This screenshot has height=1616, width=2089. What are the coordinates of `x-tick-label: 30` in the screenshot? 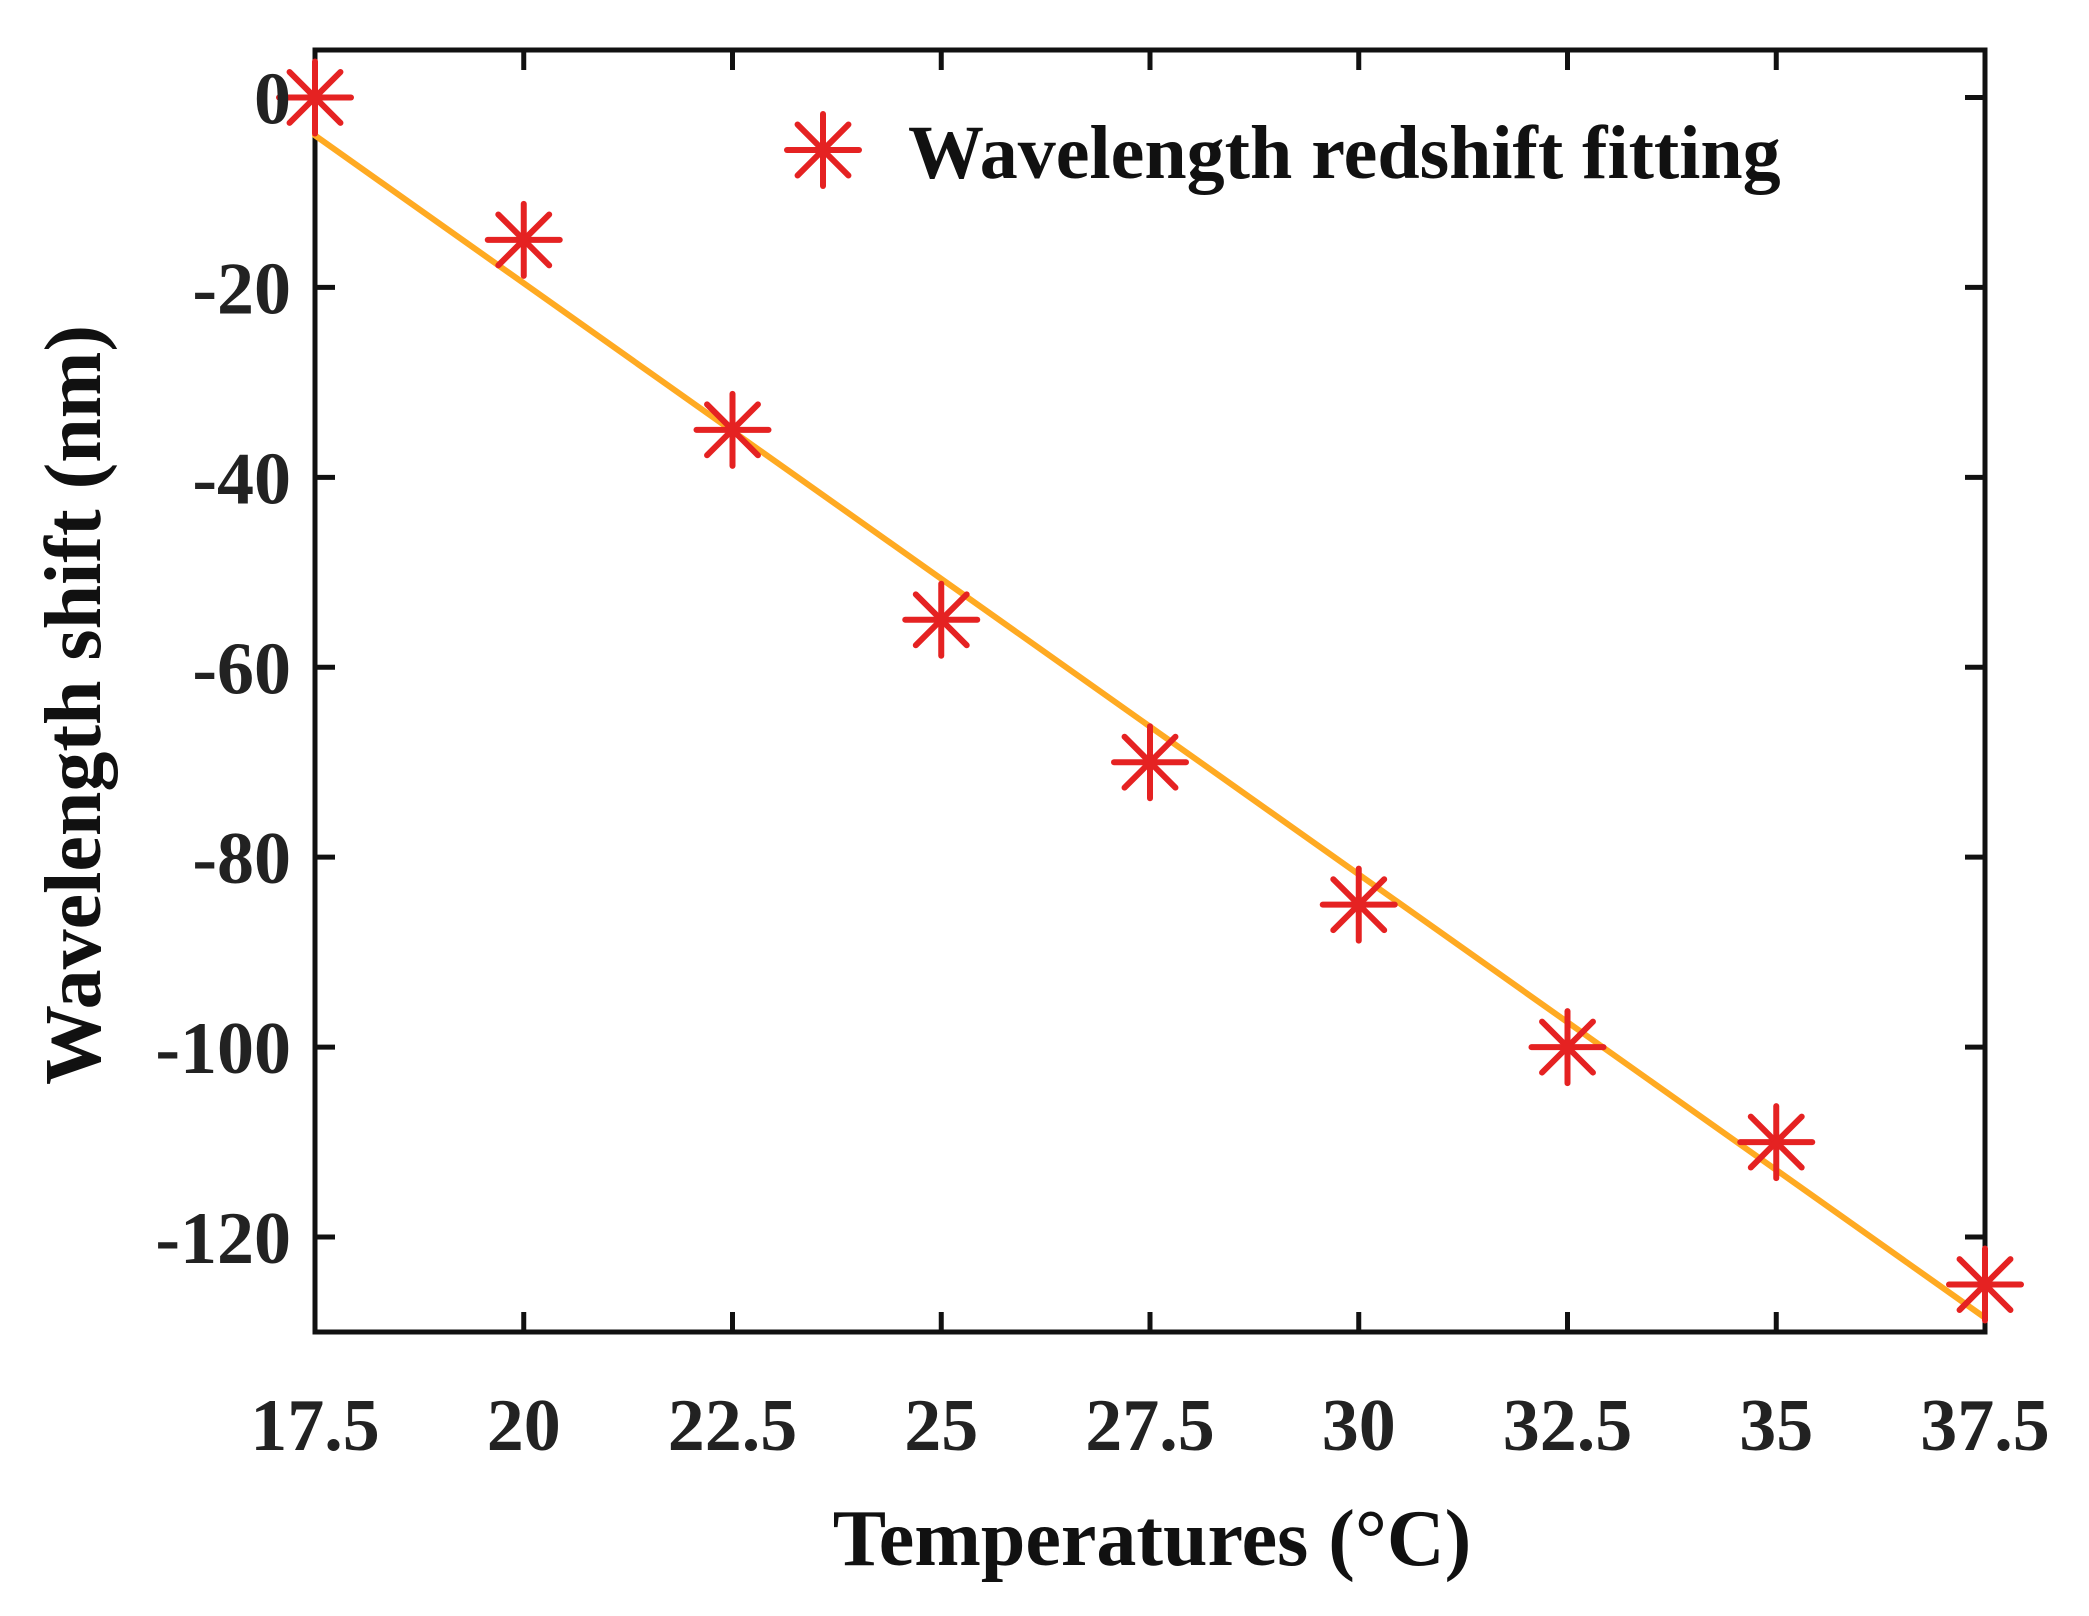 It's located at (1359, 1426).